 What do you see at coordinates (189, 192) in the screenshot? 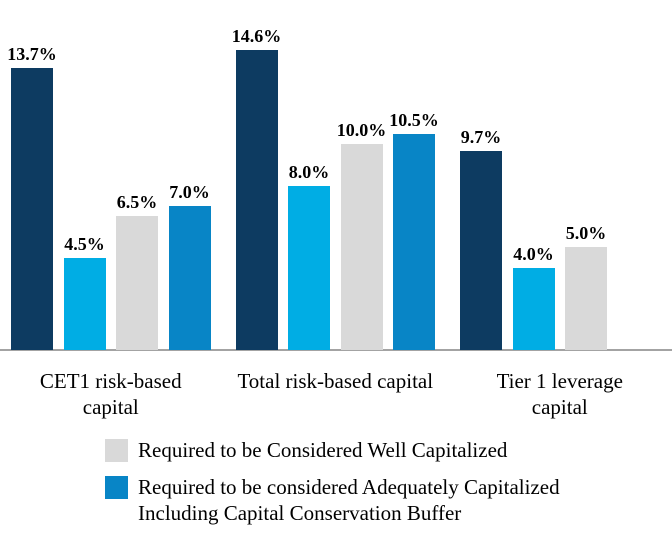
I see `bar-value-label: 7.0%` at bounding box center [189, 192].